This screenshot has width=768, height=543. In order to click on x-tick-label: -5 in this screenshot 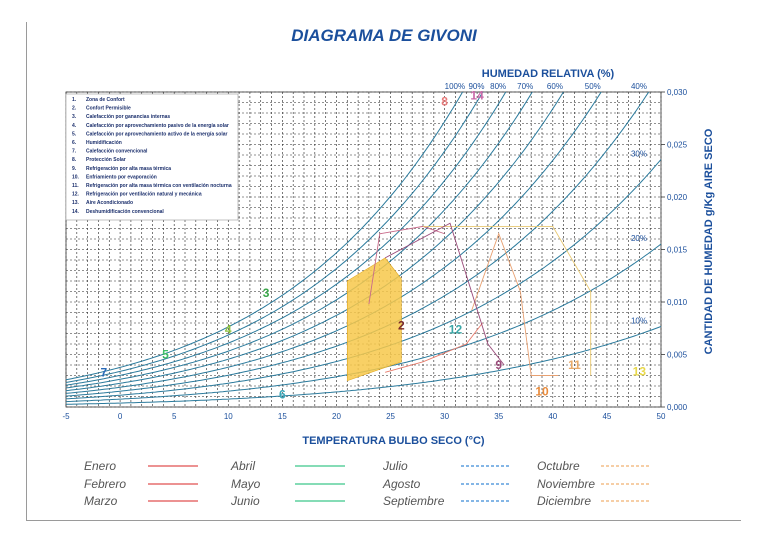, I will do `click(66, 416)`.